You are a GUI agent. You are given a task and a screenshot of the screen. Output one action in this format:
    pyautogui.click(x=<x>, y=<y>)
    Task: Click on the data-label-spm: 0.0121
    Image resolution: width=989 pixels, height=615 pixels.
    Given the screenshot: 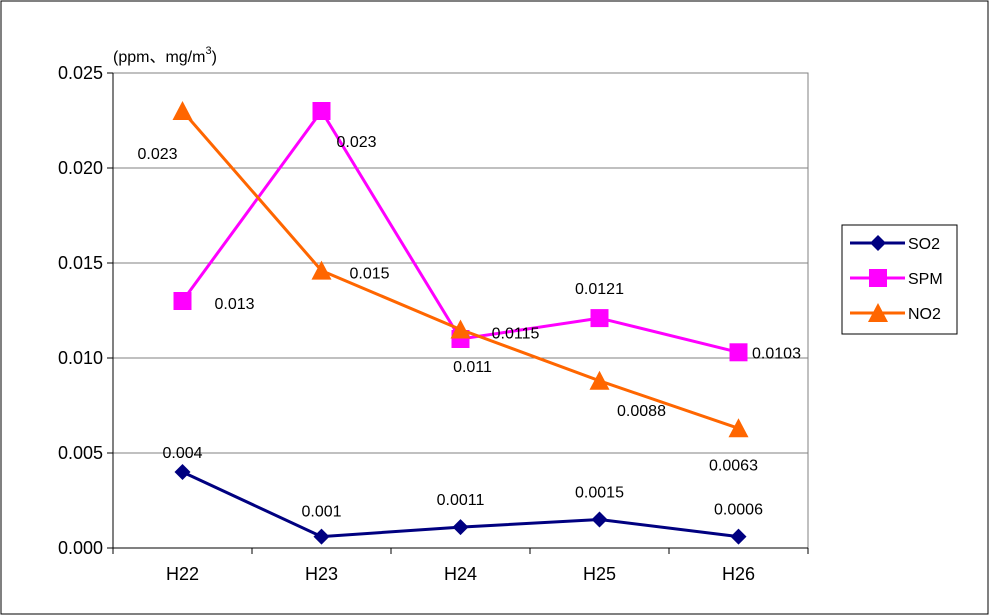 What is the action you would take?
    pyautogui.click(x=599, y=289)
    